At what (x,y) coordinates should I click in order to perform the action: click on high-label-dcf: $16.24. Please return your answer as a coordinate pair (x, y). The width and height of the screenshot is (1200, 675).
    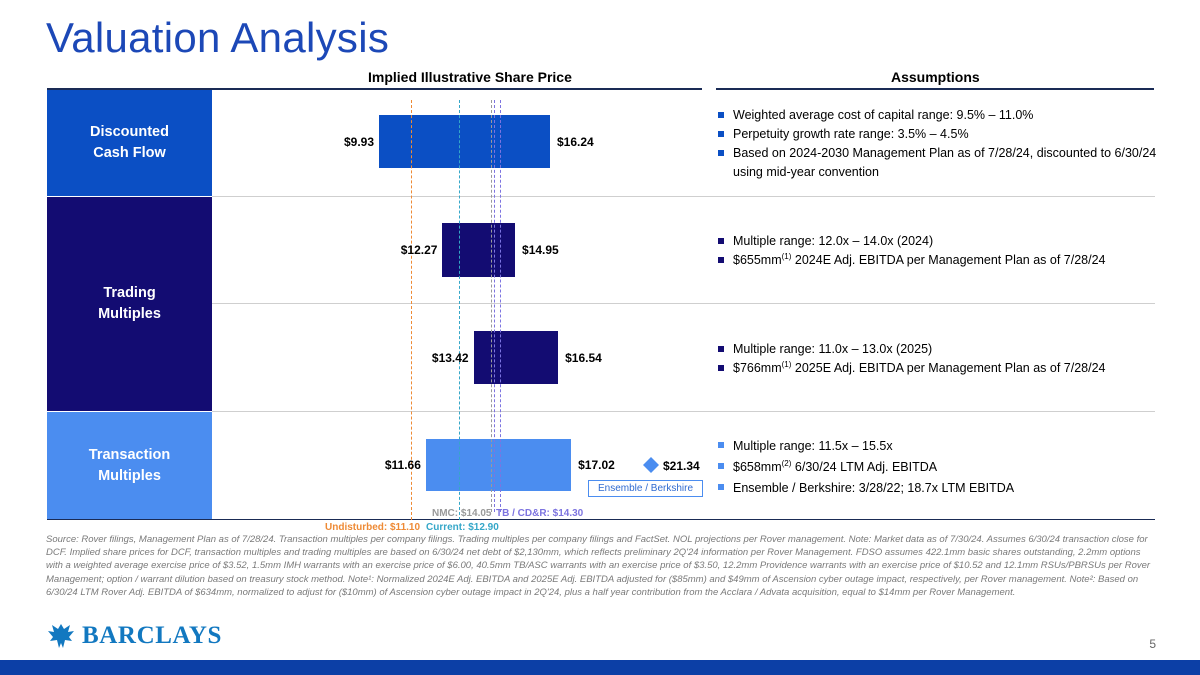
    Looking at the image, I should click on (575, 141).